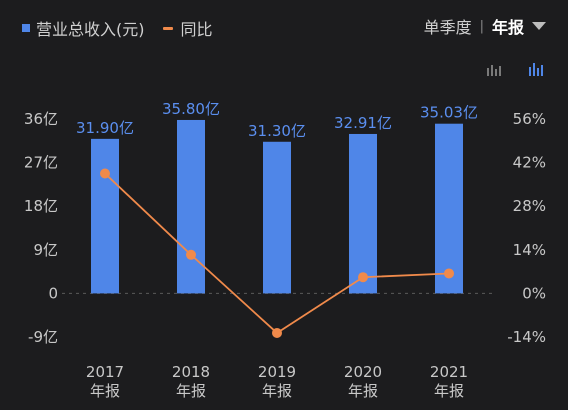 This screenshot has height=410, width=568. I want to click on bar-chart-icon, so click(536, 69).